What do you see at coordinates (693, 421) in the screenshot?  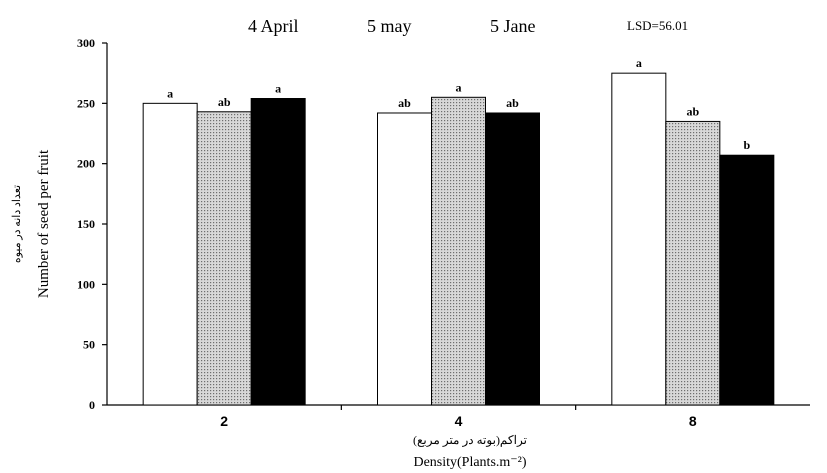 I see `x-tick-label: 8` at bounding box center [693, 421].